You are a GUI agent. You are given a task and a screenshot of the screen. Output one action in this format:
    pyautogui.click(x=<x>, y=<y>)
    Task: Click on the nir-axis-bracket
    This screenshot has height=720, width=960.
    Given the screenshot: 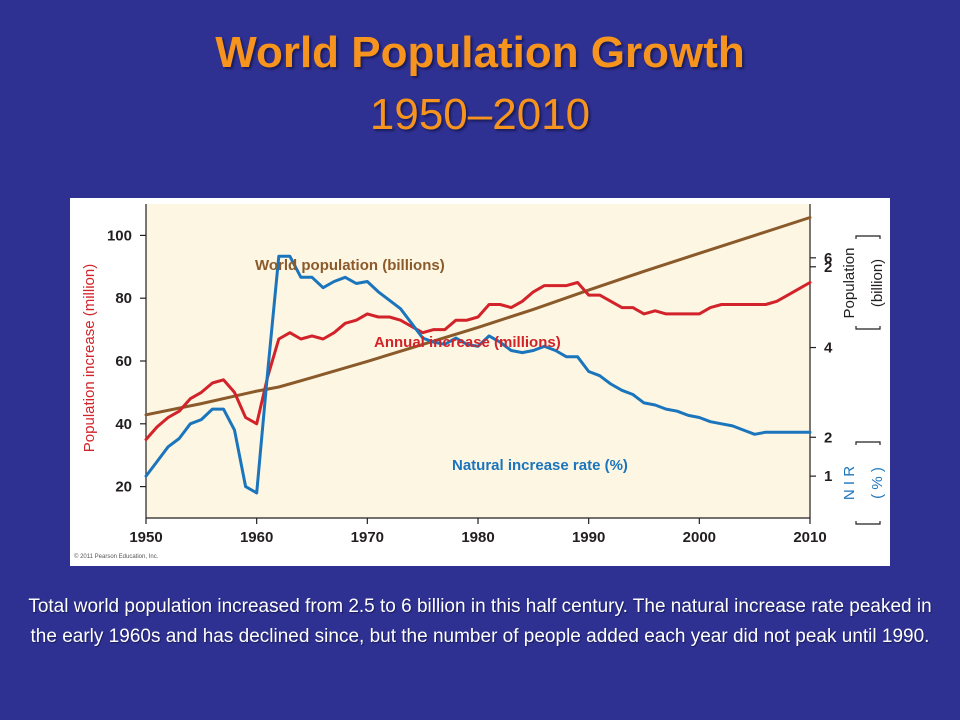 What is the action you would take?
    pyautogui.click(x=868, y=483)
    